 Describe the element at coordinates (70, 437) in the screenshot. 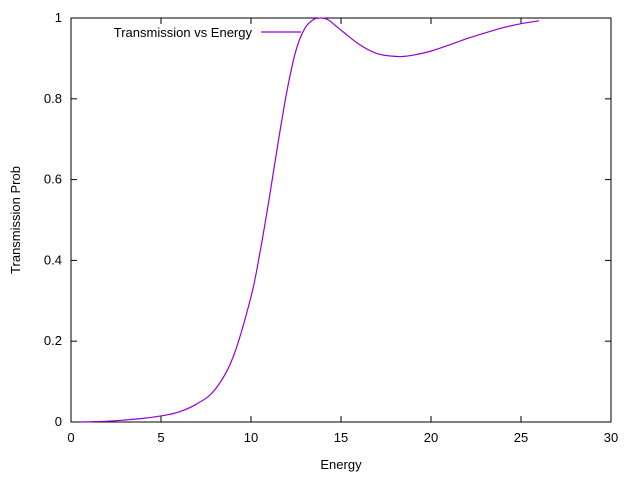

I see `x-tick-label: 0` at that location.